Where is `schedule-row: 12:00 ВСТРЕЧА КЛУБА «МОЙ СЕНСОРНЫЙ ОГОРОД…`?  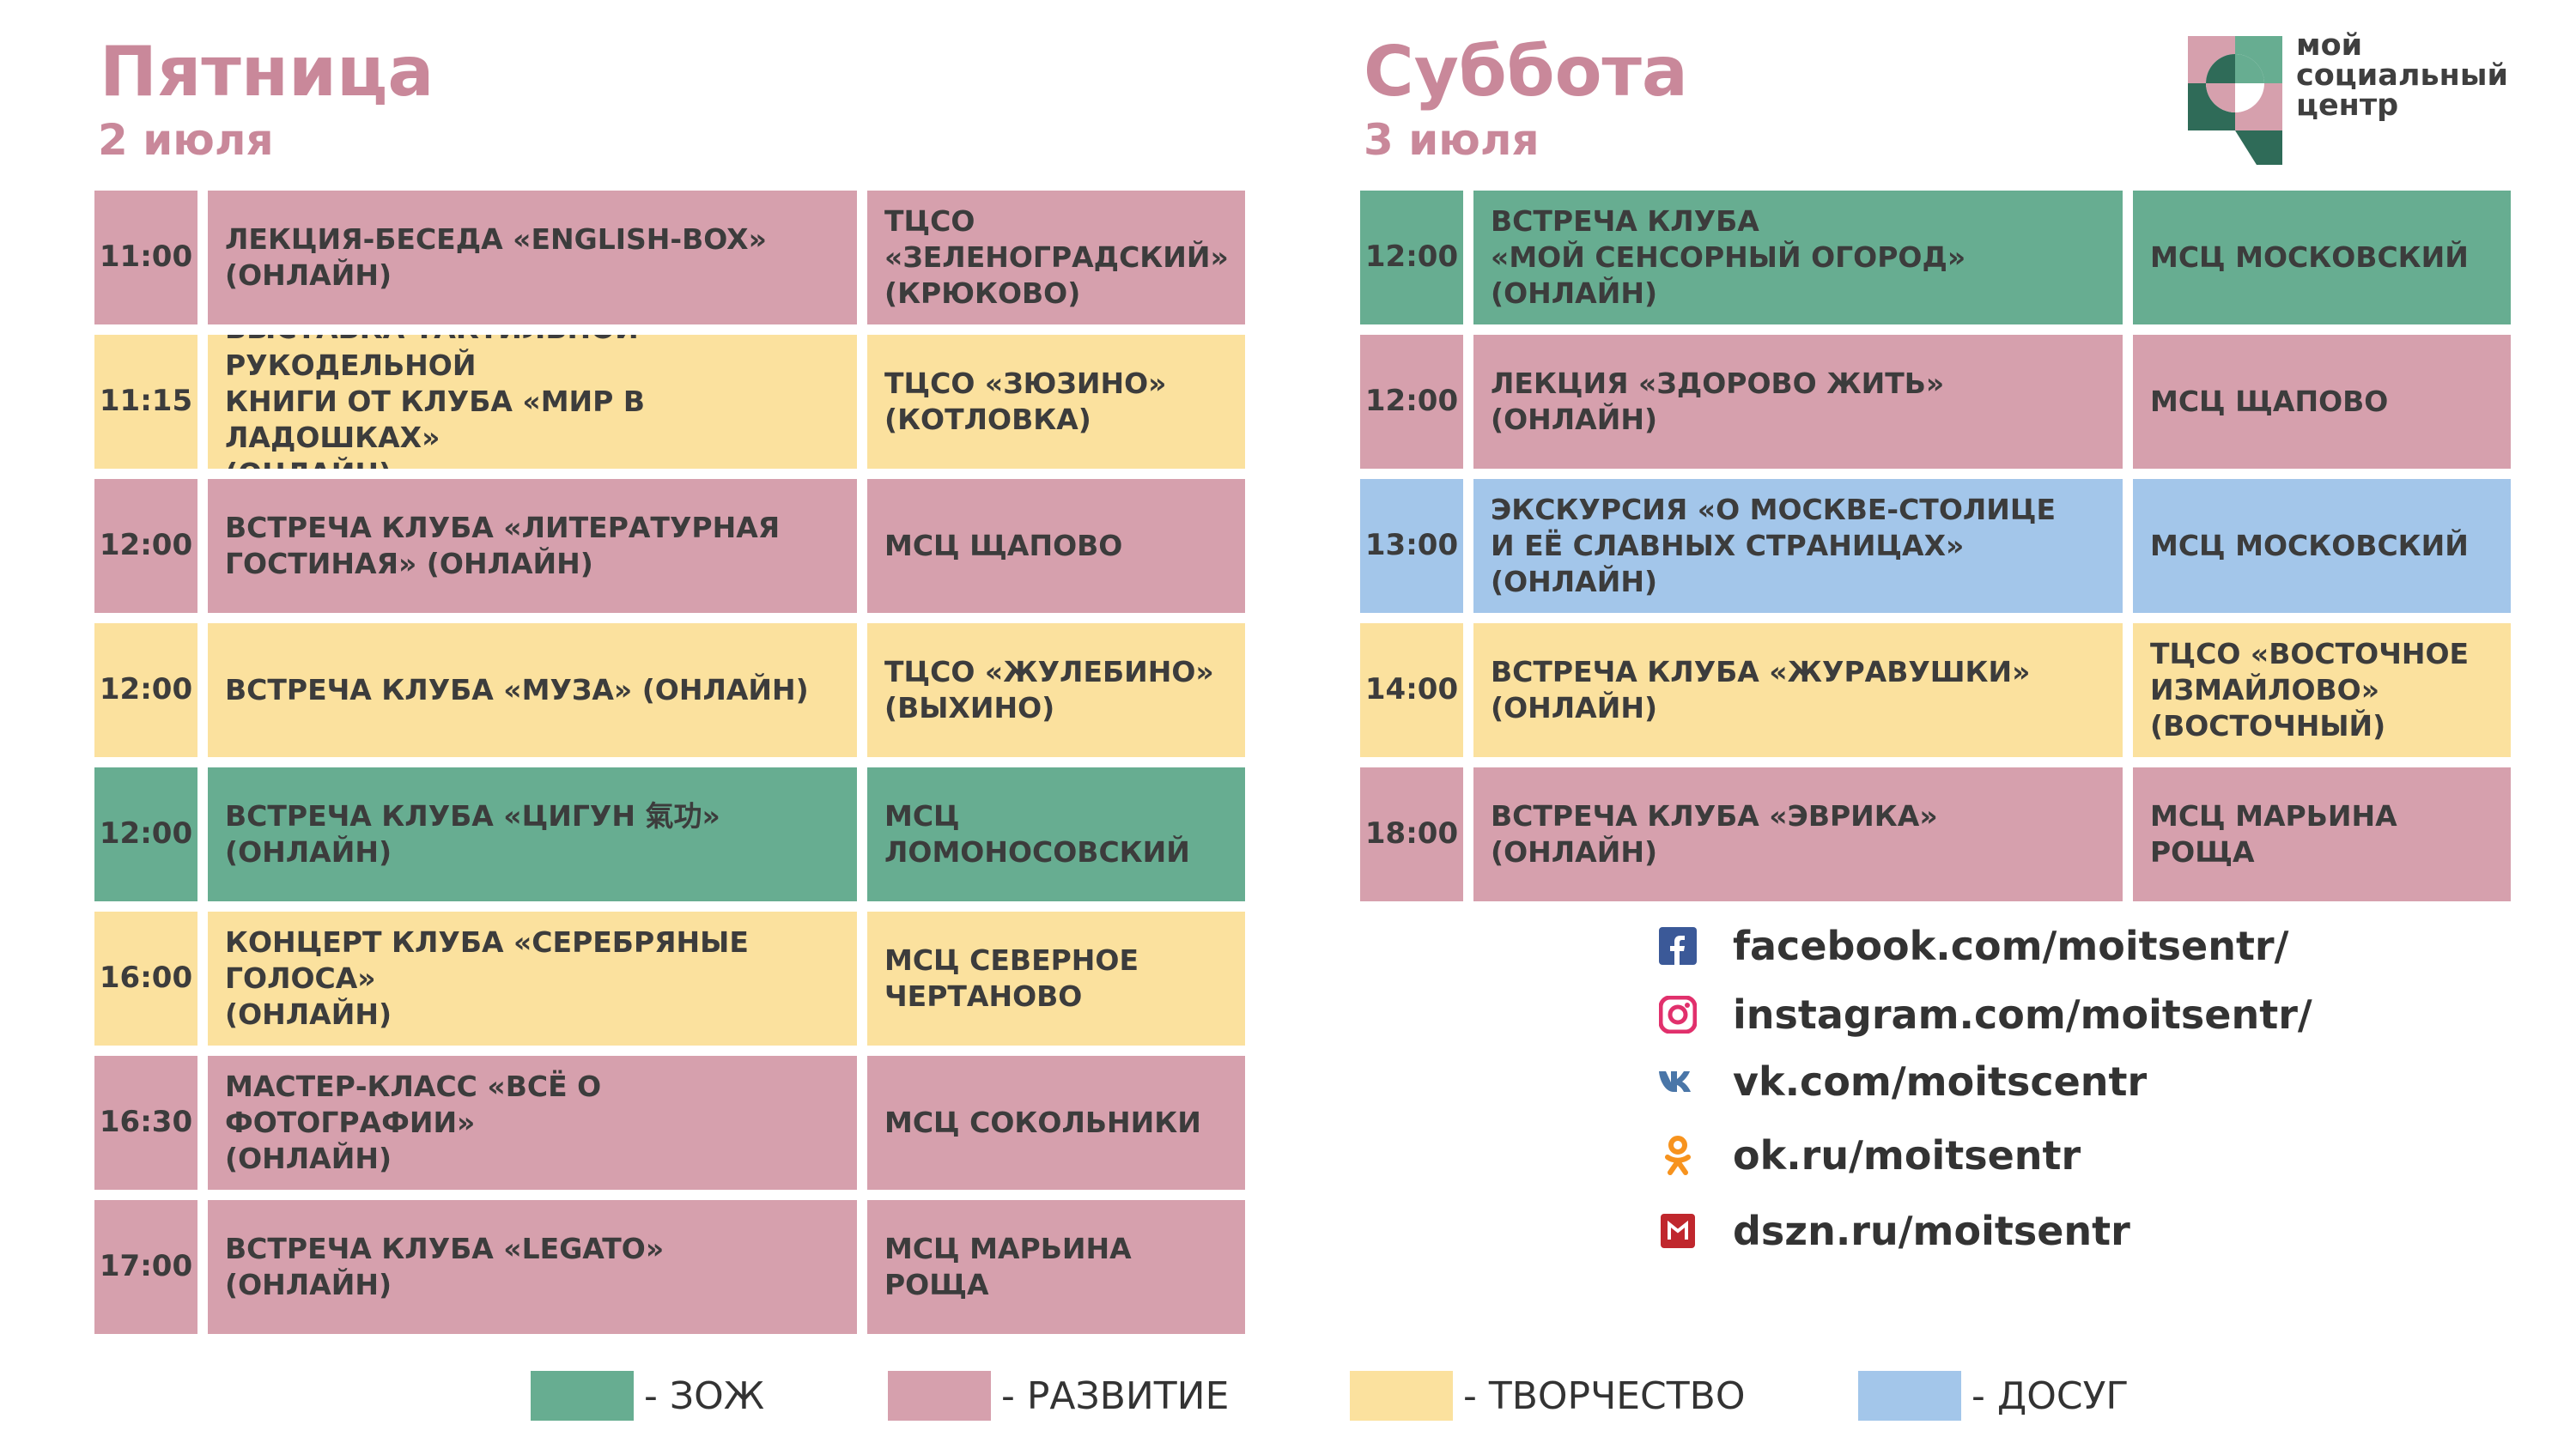 schedule-row: 12:00 ВСТРЕЧА КЛУБА «МОЙ СЕНСОРНЫЙ ОГОРОД… is located at coordinates (1936, 257).